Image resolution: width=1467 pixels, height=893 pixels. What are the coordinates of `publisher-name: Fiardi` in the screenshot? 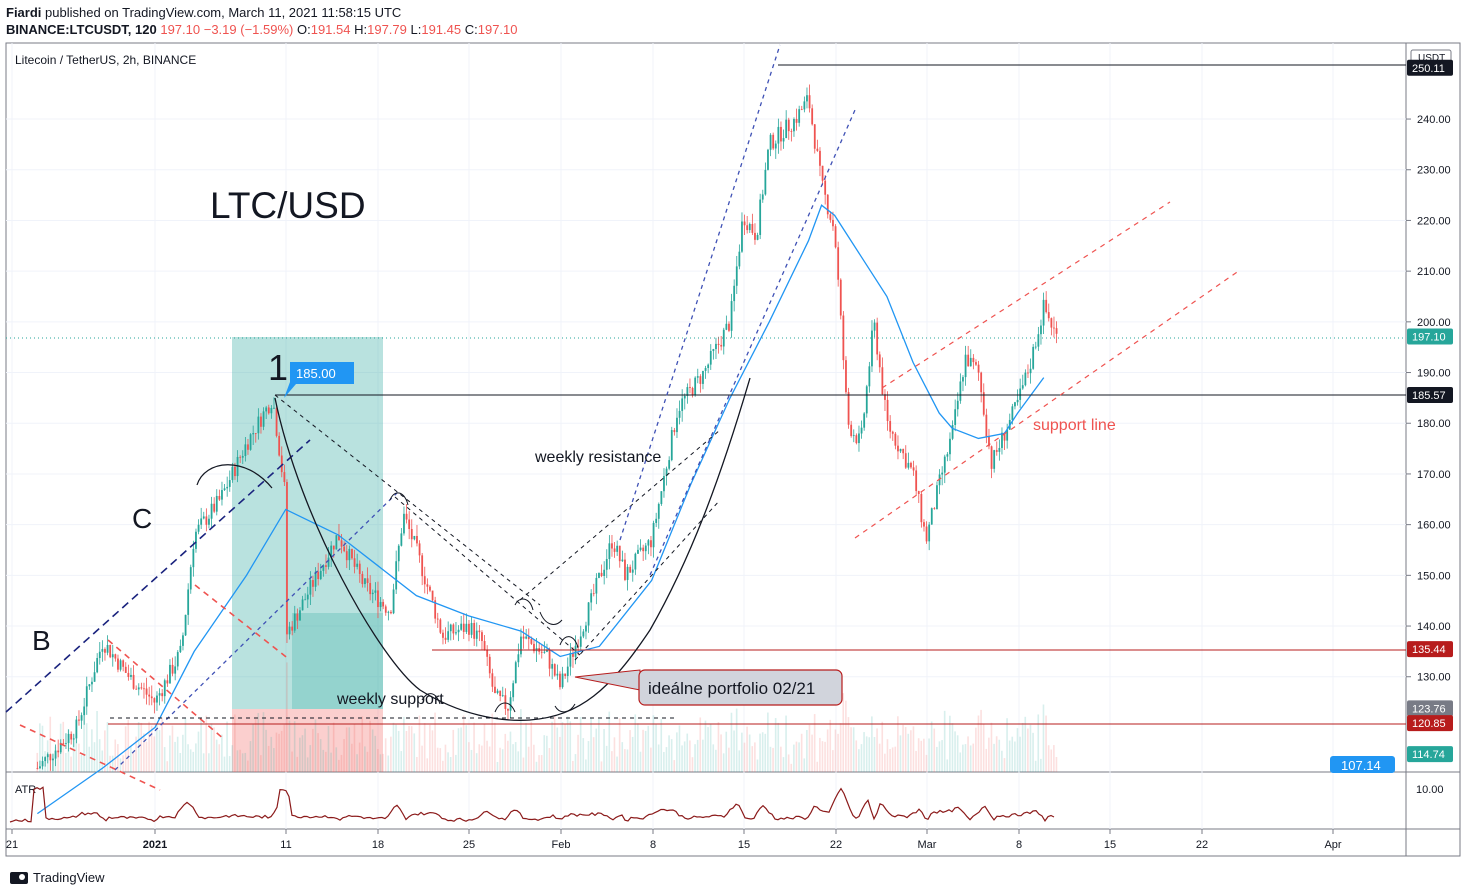 It's located at (24, 12).